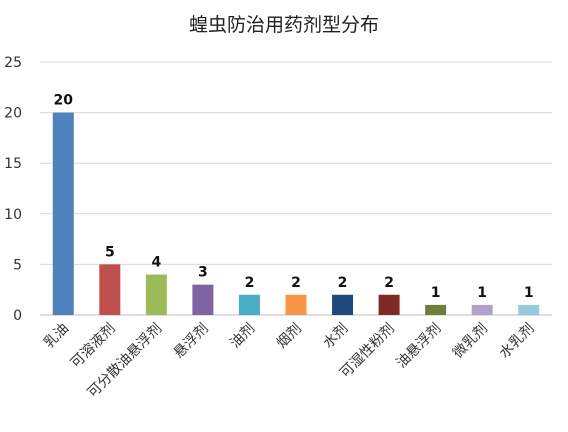 The width and height of the screenshot is (568, 432). I want to click on x-tick-label: 水乳剂, so click(517, 341).